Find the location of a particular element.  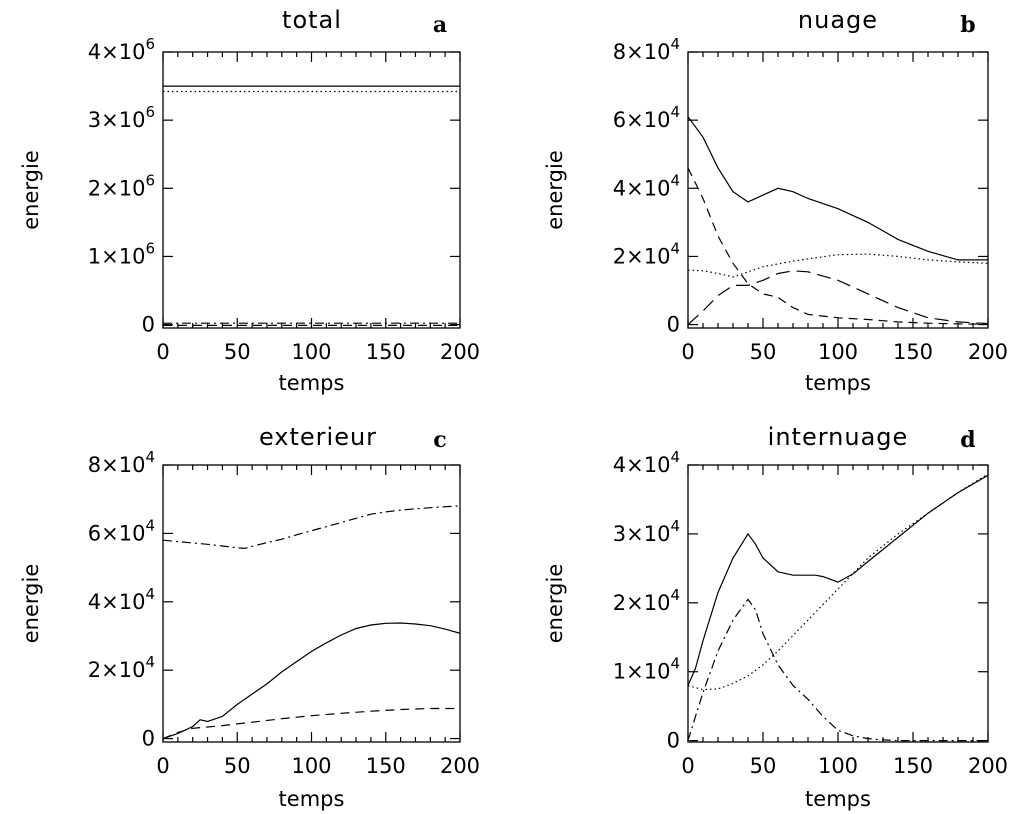

y-tick-label: 2×10⁶ is located at coordinates (121, 185).